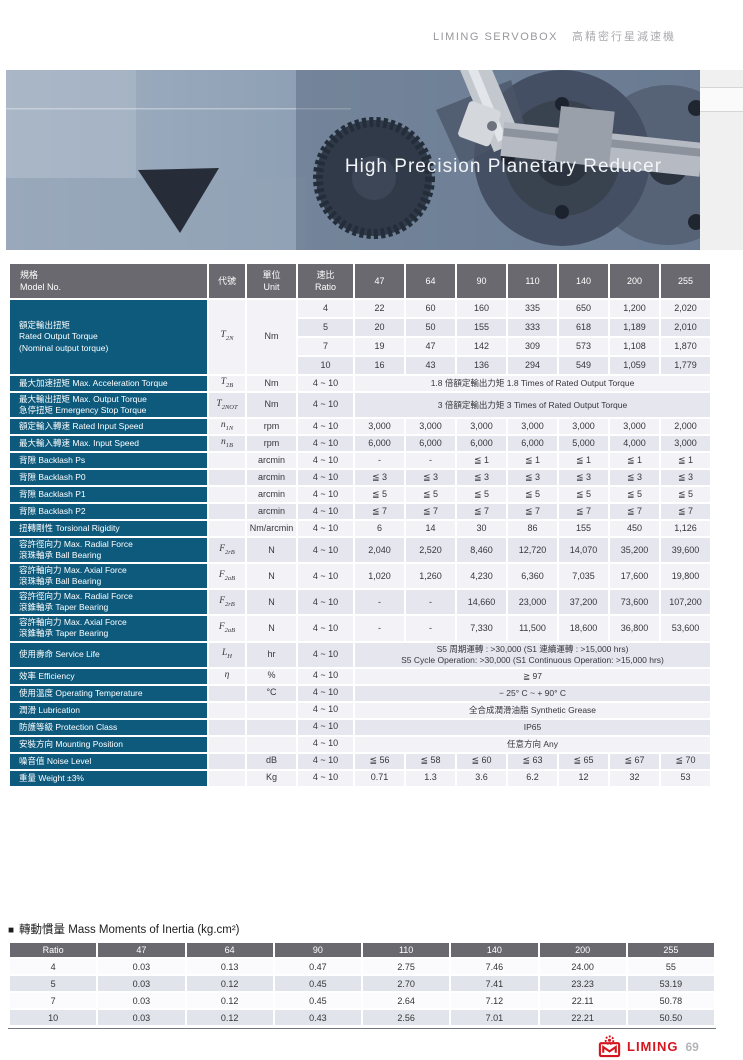 The width and height of the screenshot is (743, 1060). I want to click on inertia-cell: 0.12, so click(229, 1000).